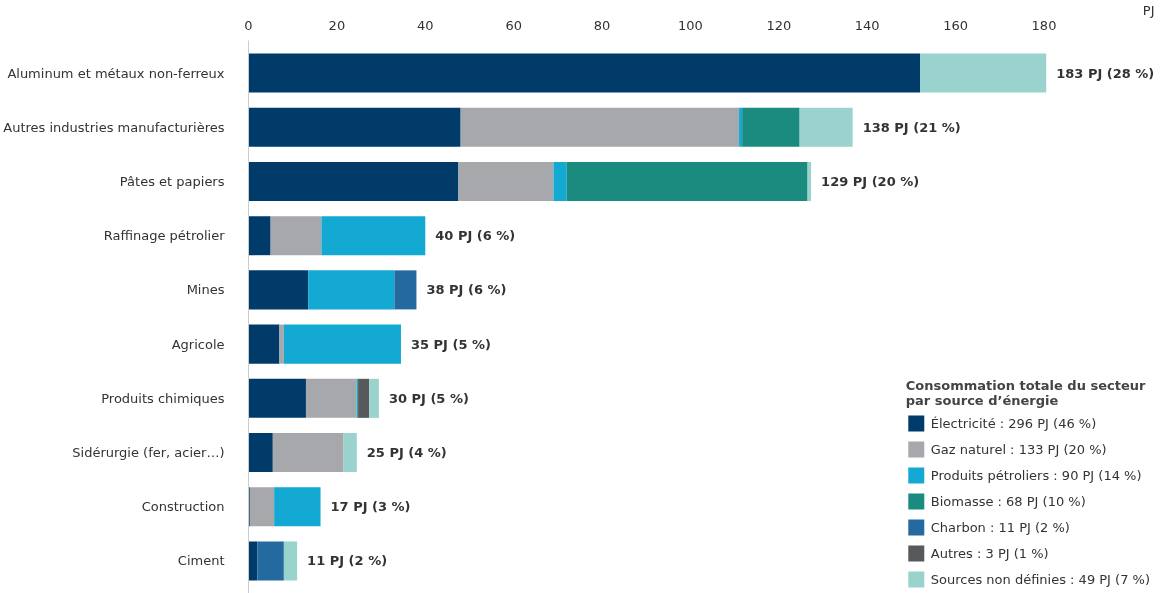 The height and width of the screenshot is (593, 1164). What do you see at coordinates (370, 507) in the screenshot?
I see `text: 17 PJ (3 %)` at bounding box center [370, 507].